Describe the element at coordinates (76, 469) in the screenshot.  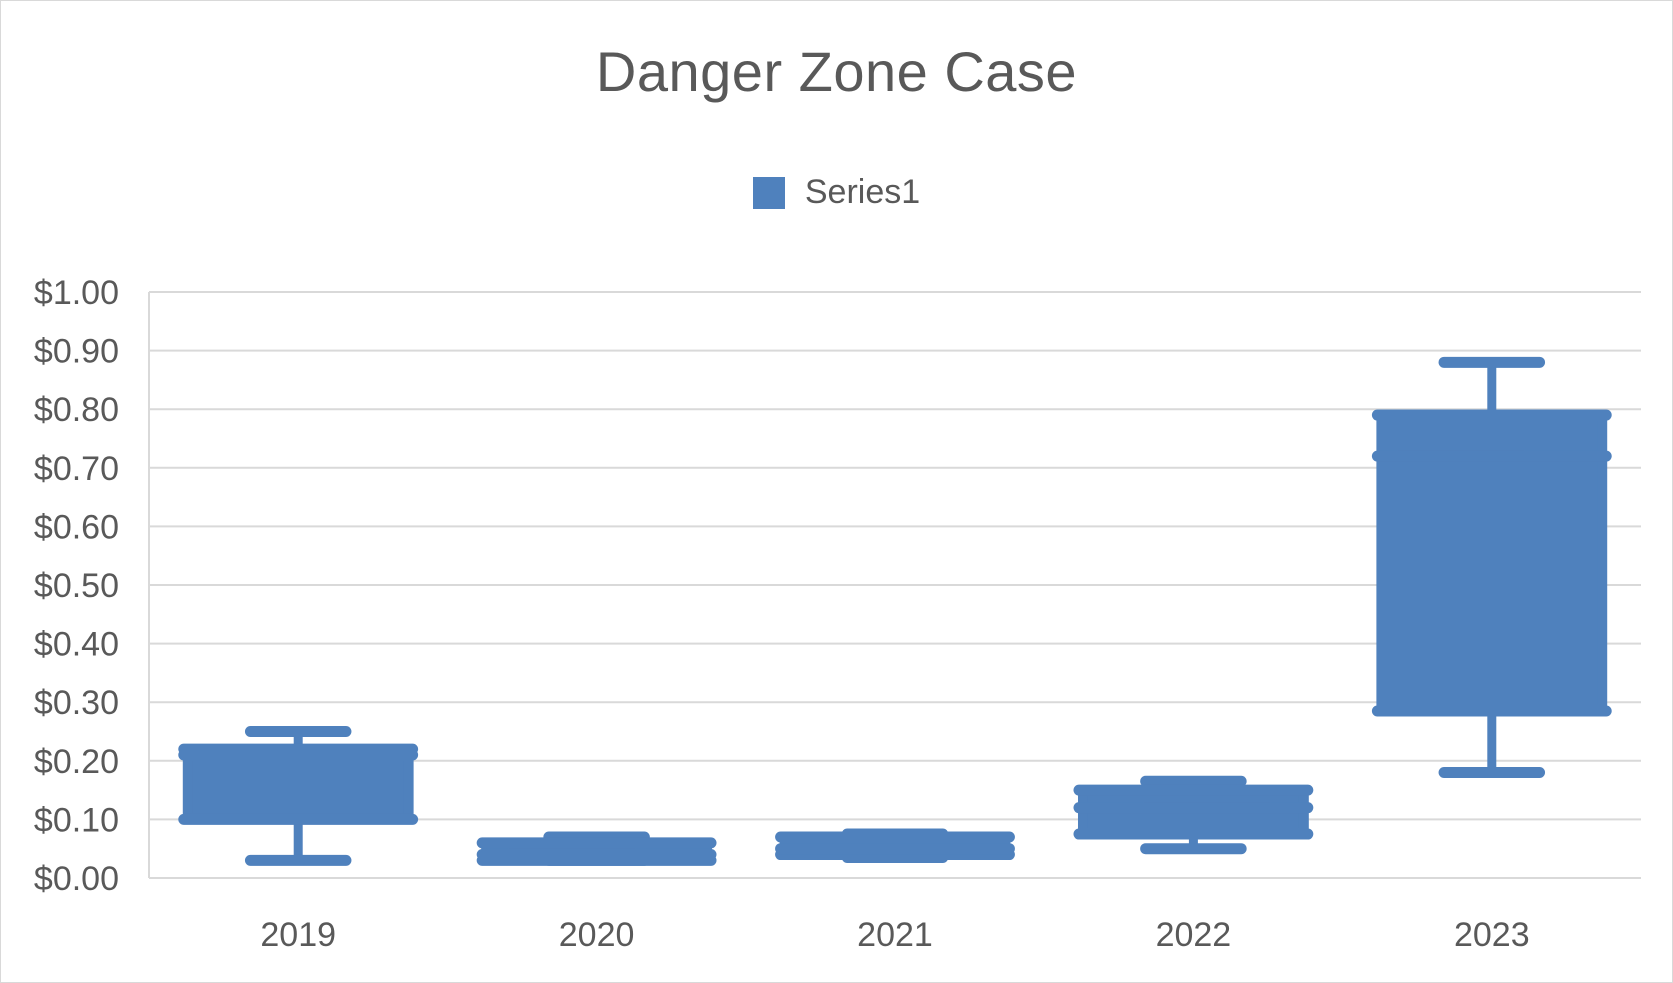
I see `y-tick-label: $0.70` at that location.